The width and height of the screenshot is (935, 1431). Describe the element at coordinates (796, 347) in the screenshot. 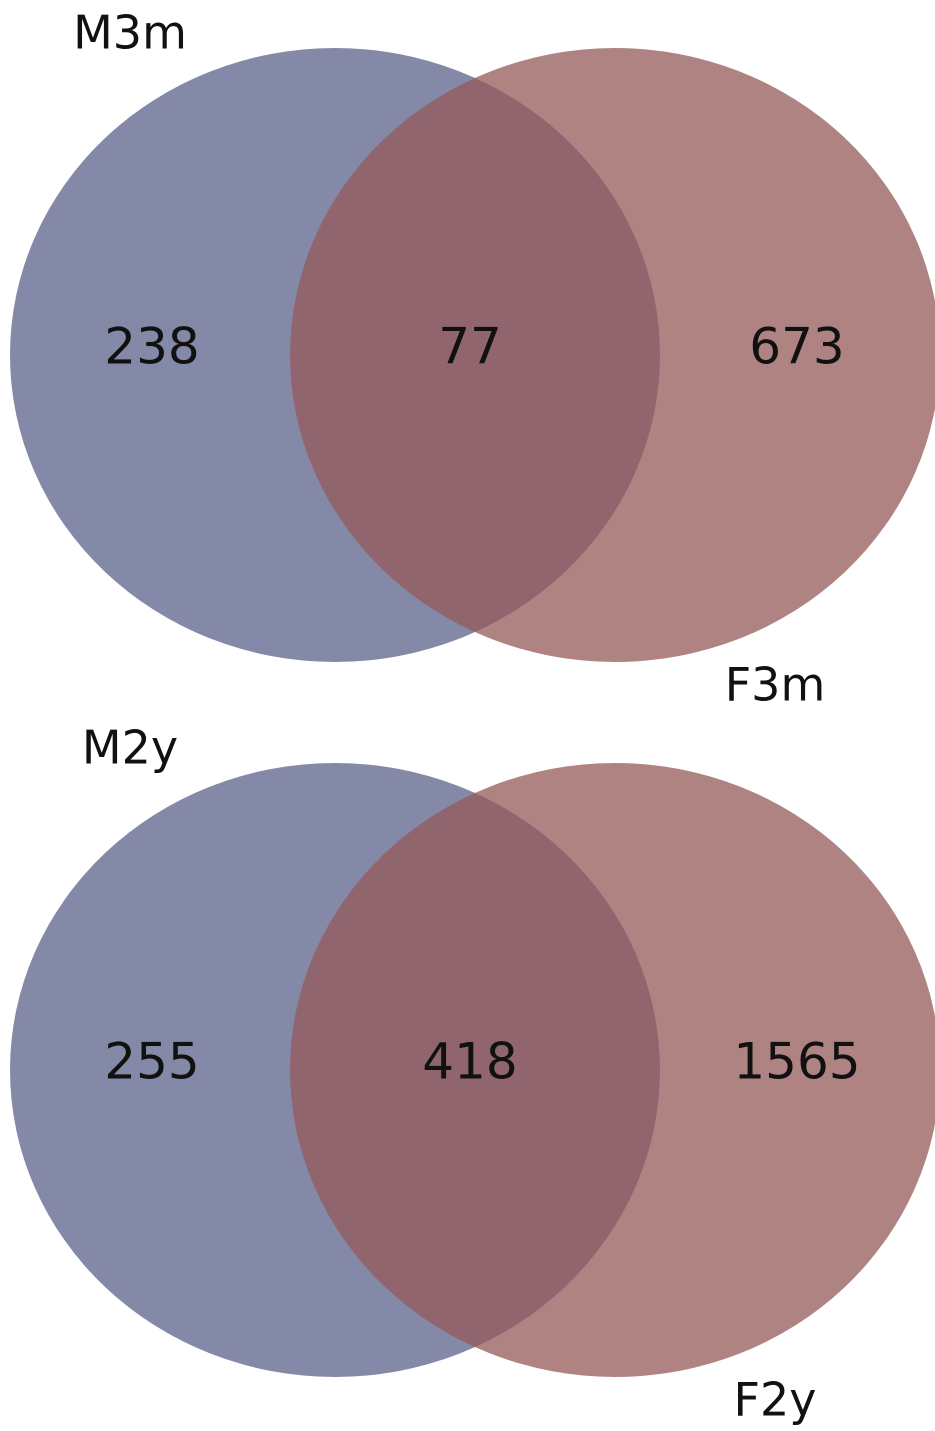

I see `count-label: 673` at that location.